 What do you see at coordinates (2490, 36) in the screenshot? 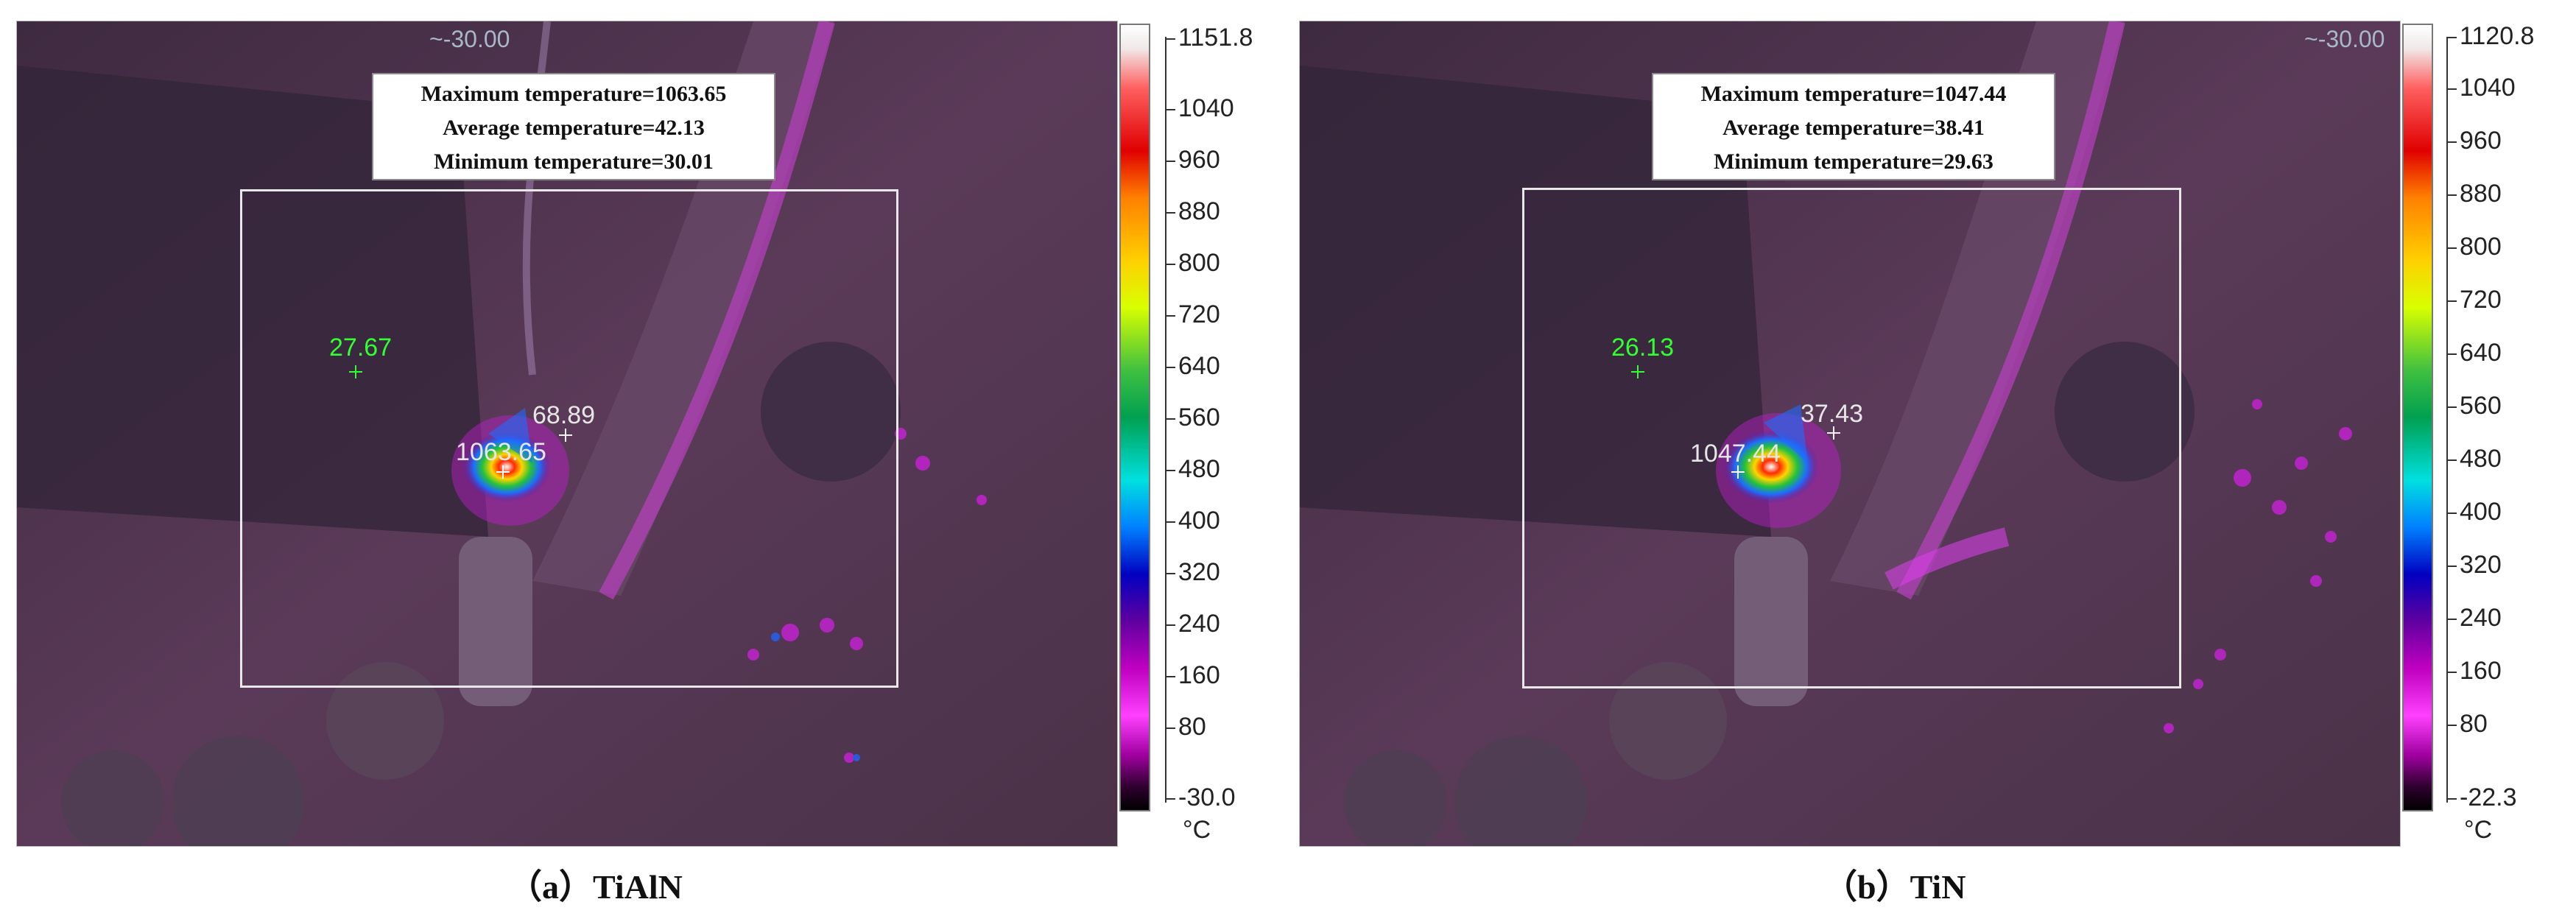
I see `scale-max-label: 1120.8` at bounding box center [2490, 36].